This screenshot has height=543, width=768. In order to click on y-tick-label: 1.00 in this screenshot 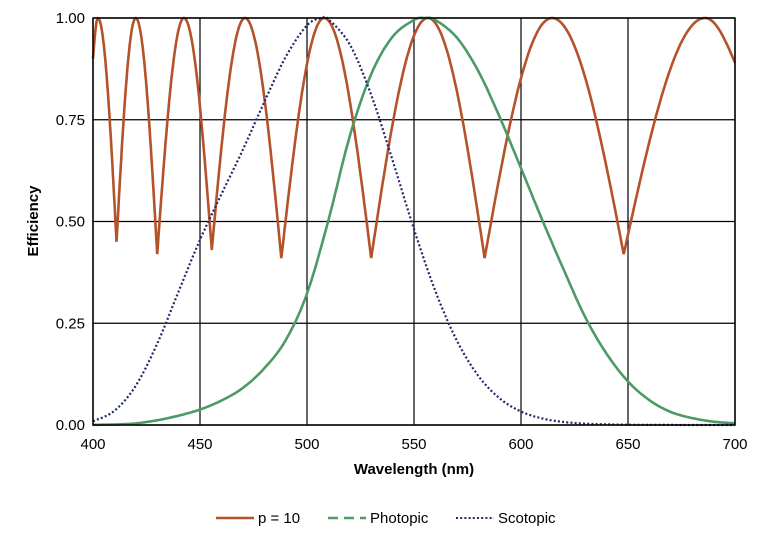, I will do `click(70, 18)`.